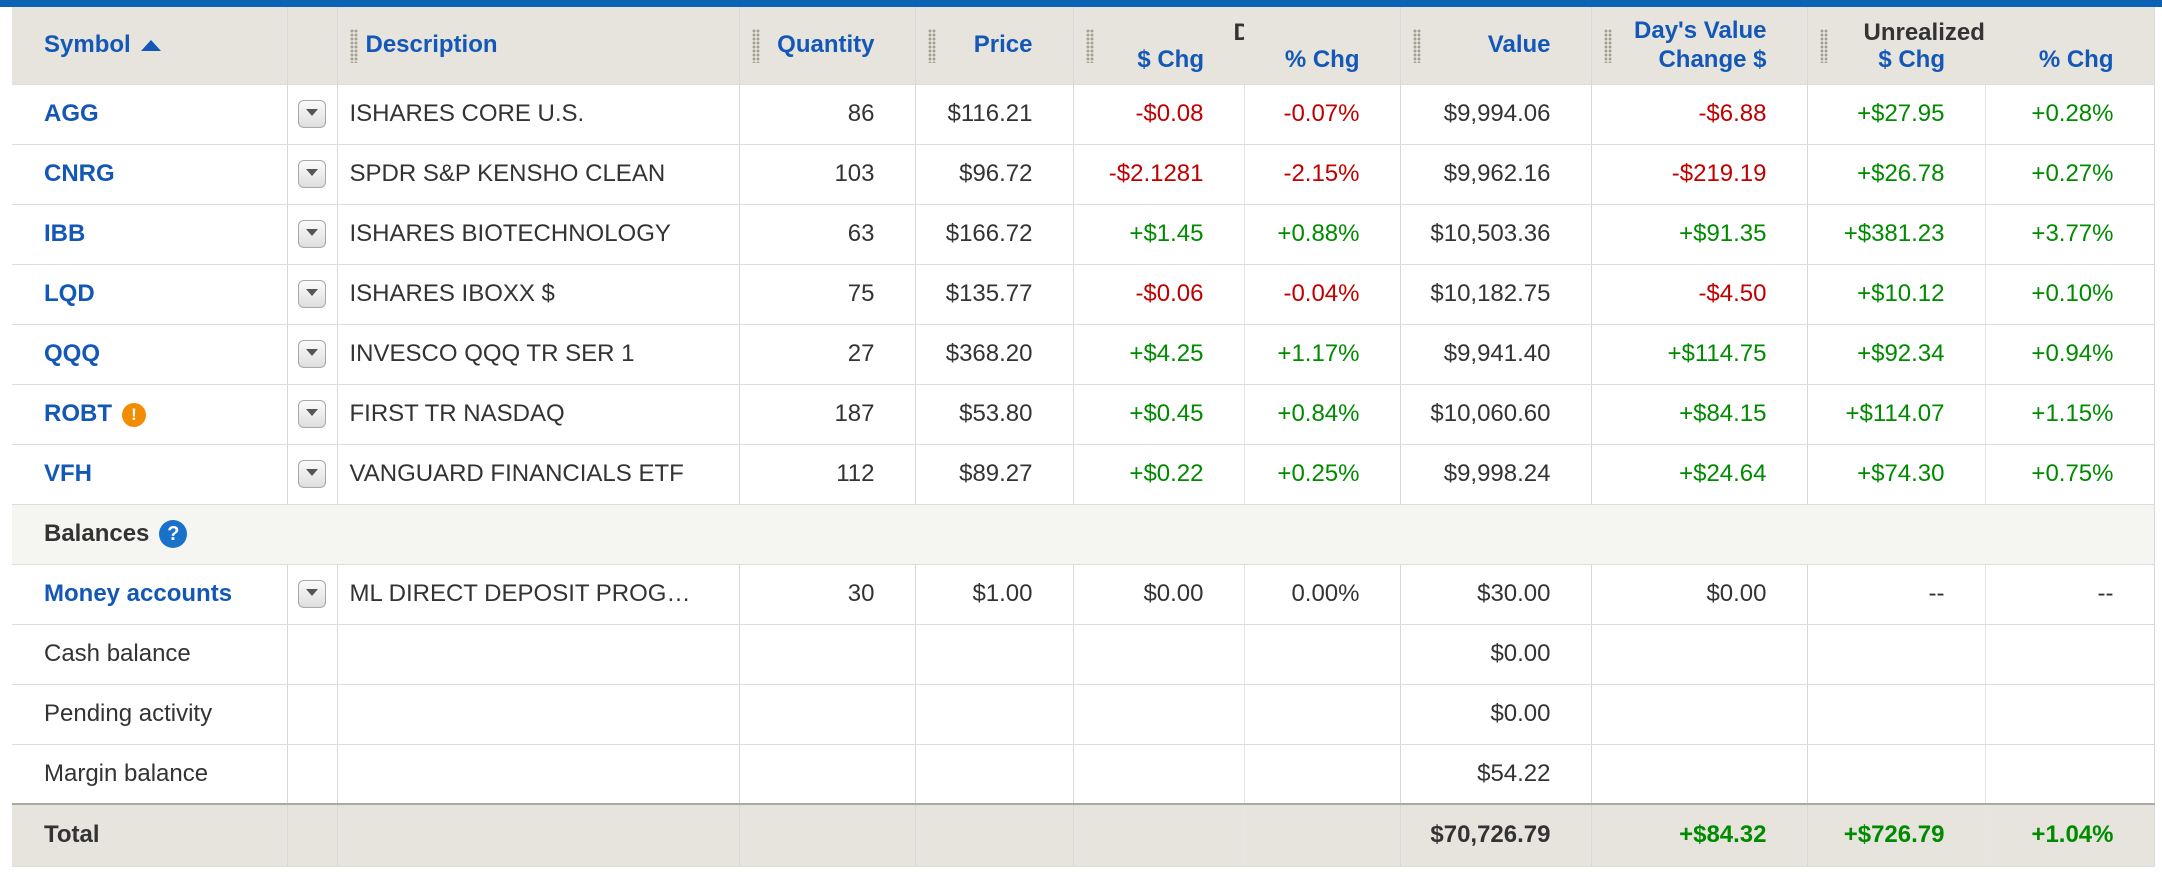 The height and width of the screenshot is (878, 2162). I want to click on symbol-link: IBB, so click(150, 234).